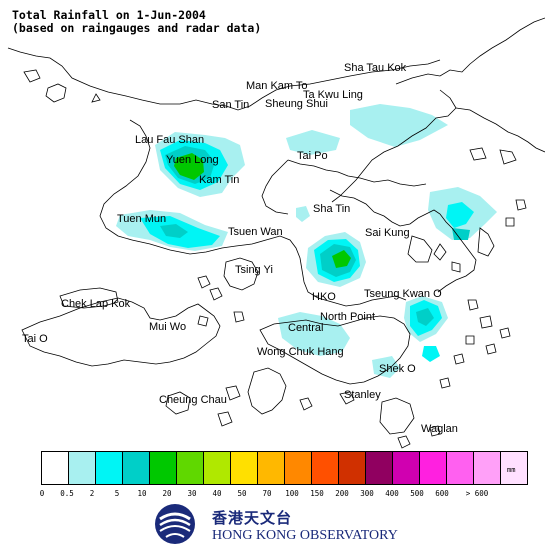  What do you see at coordinates (219, 180) in the screenshot?
I see `place-kam-tin: Kam Tin` at bounding box center [219, 180].